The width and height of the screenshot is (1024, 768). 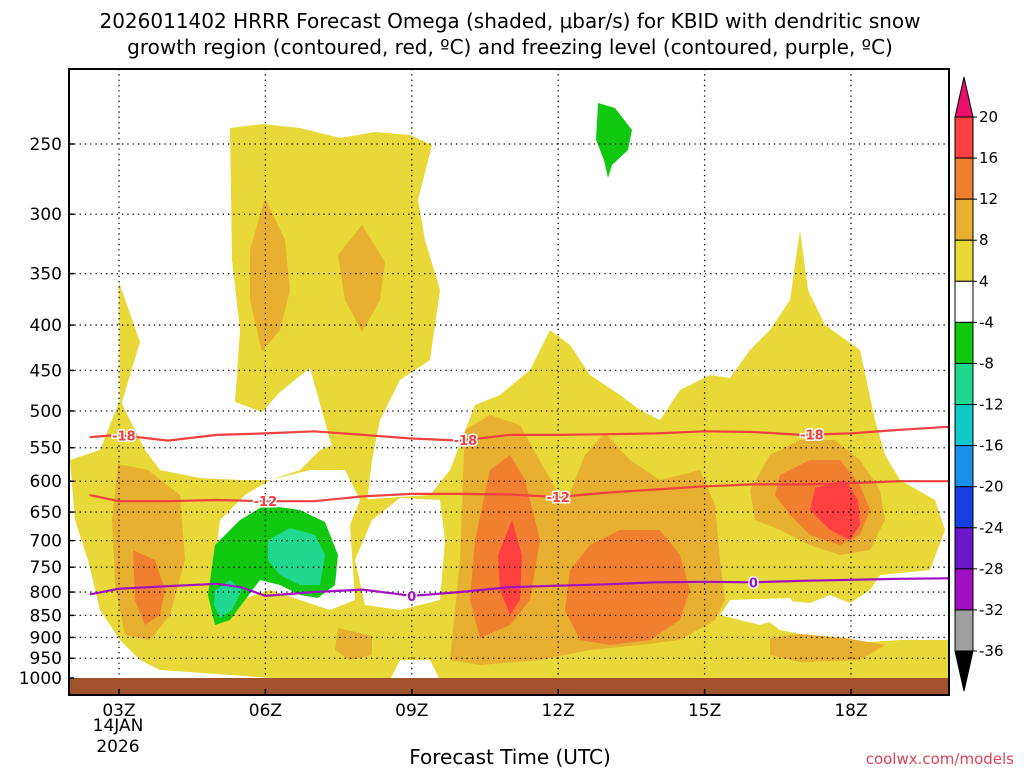 I want to click on y-tick-label: 400, so click(x=46, y=326).